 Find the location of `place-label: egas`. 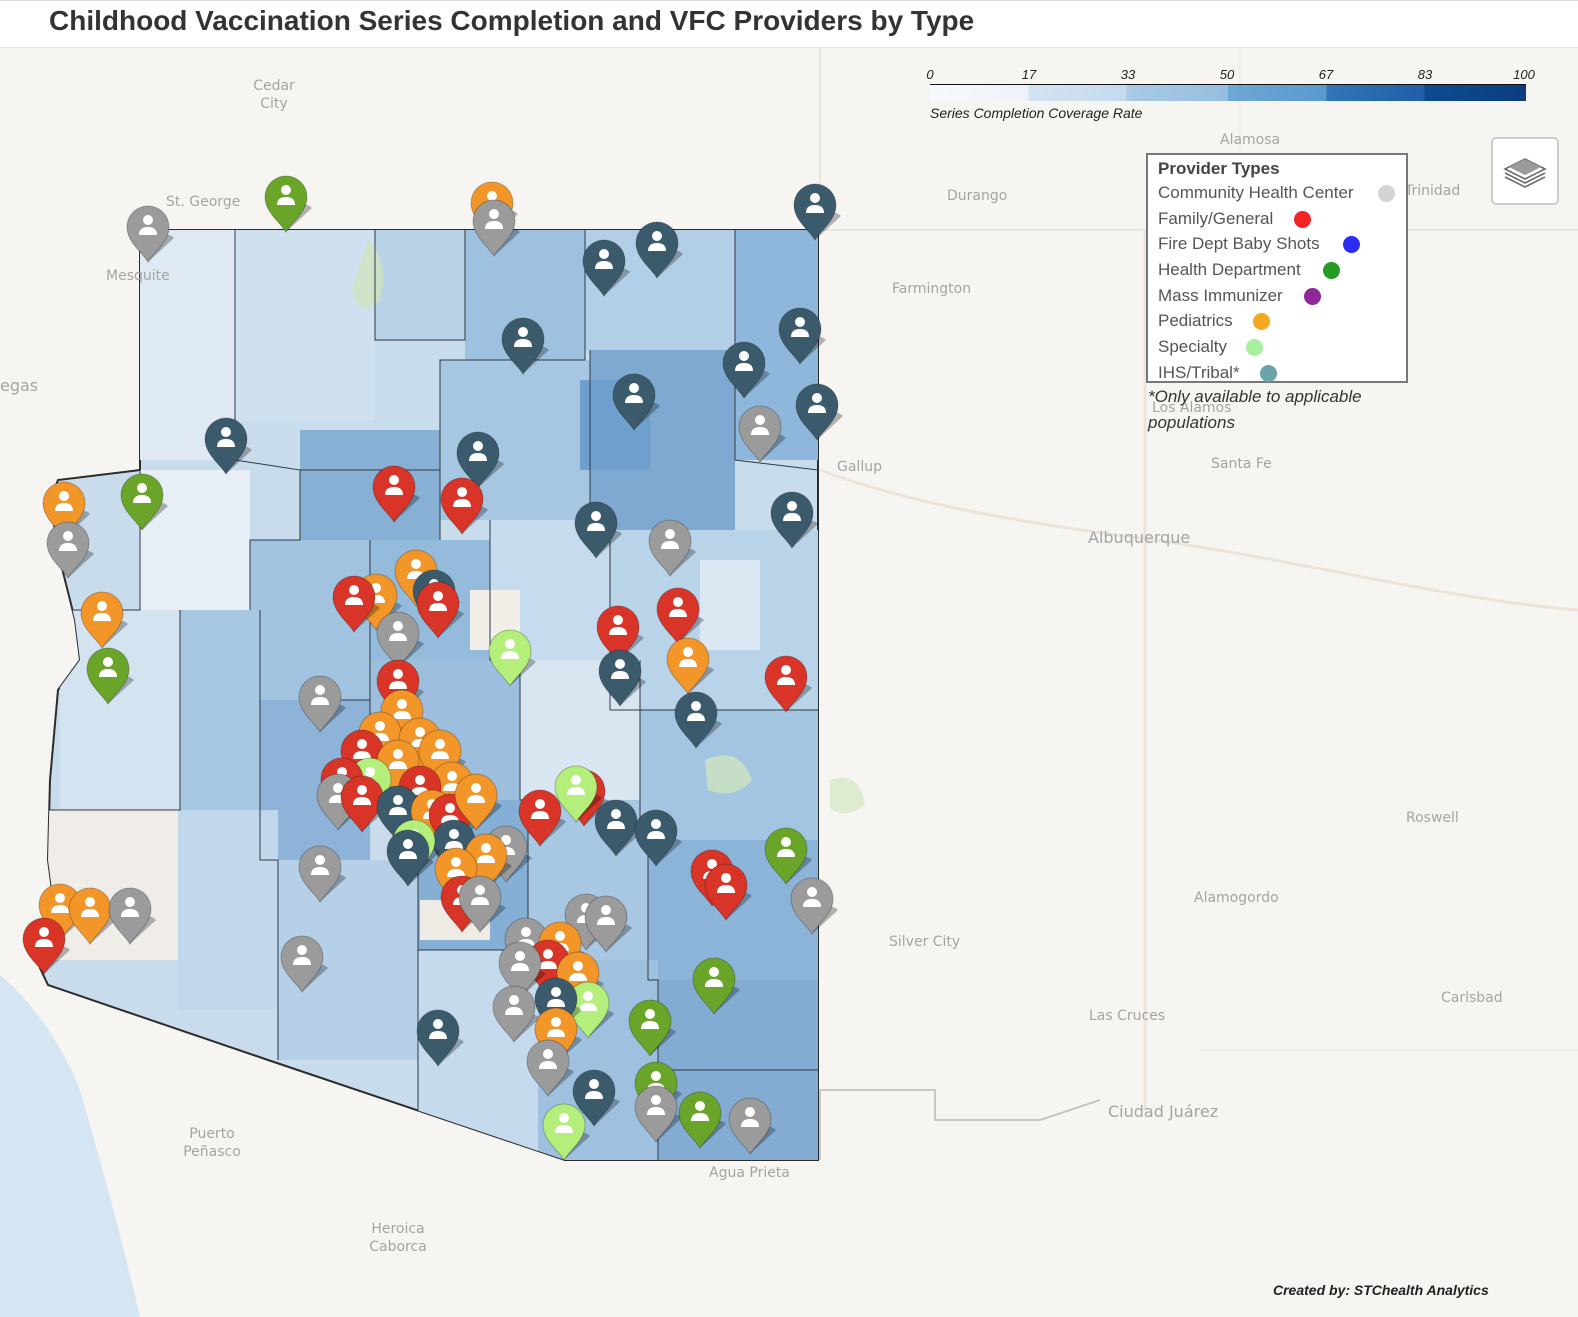

place-label: egas is located at coordinates (19, 385).